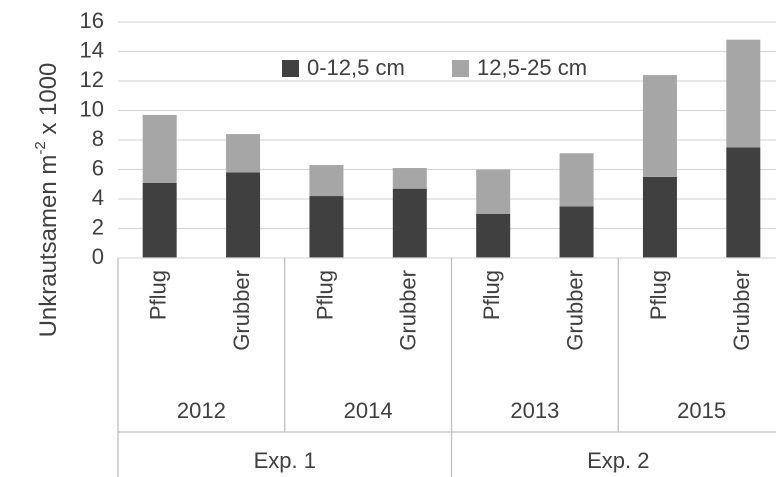  What do you see at coordinates (92, 49) in the screenshot?
I see `y-tick-label: 14` at bounding box center [92, 49].